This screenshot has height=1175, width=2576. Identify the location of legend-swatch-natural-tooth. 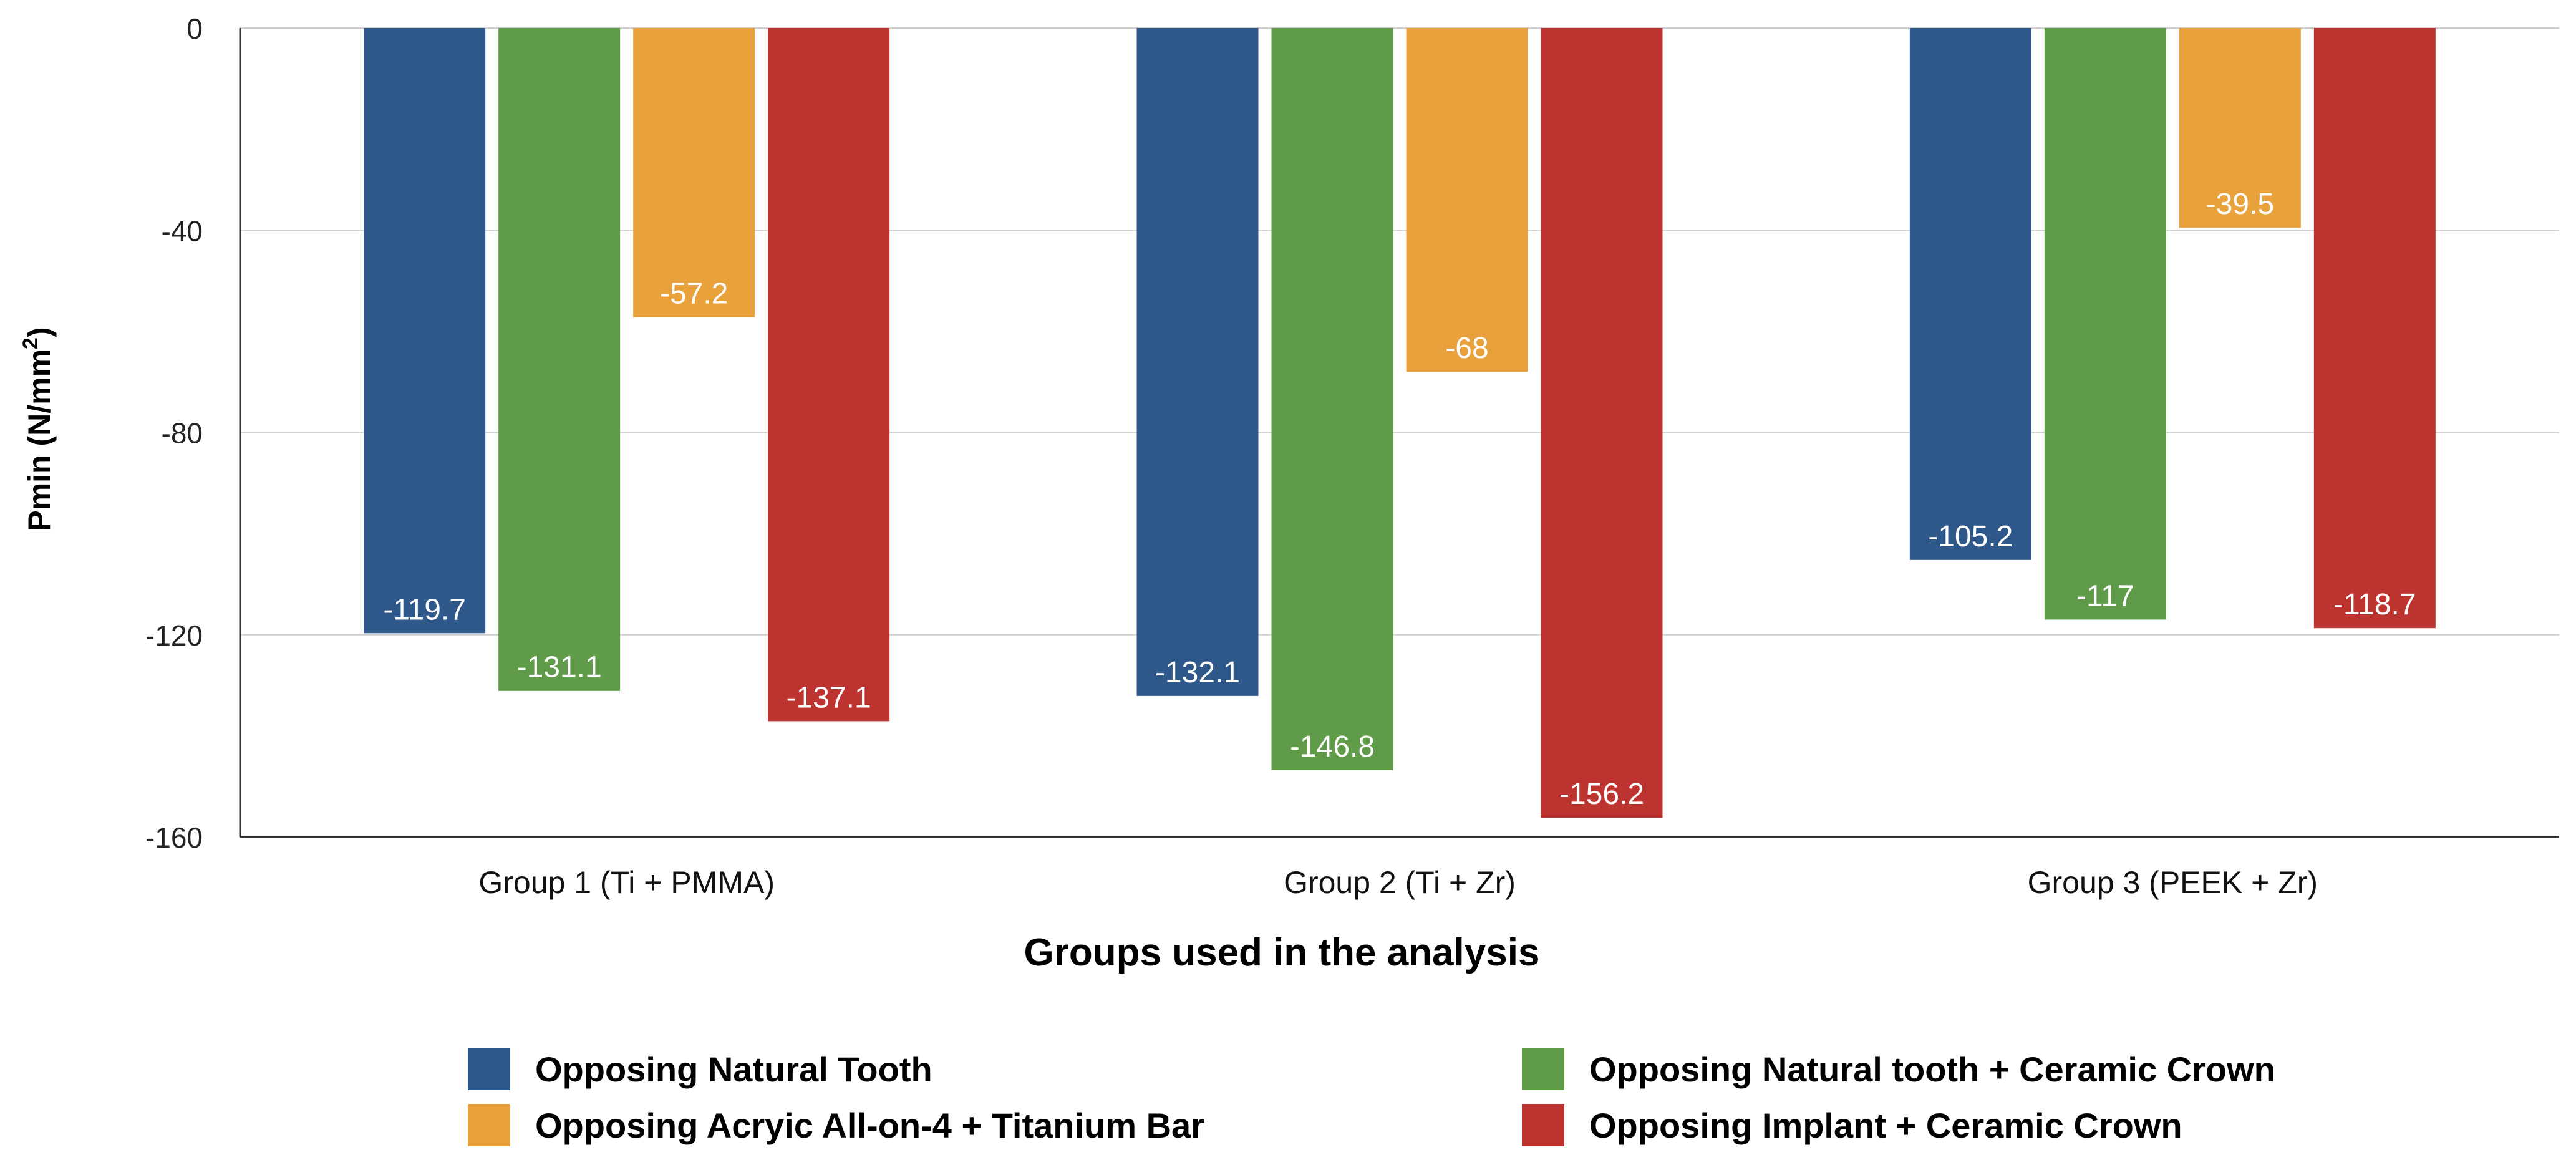
(489, 1069).